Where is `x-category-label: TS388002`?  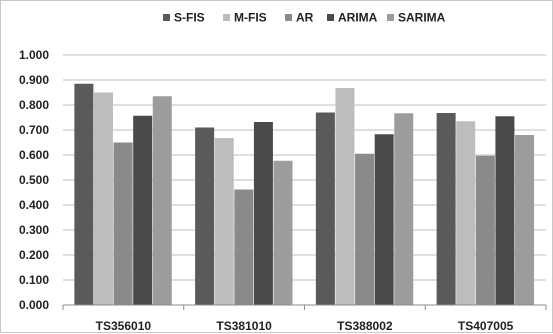 x-category-label: TS388002 is located at coordinates (365, 326).